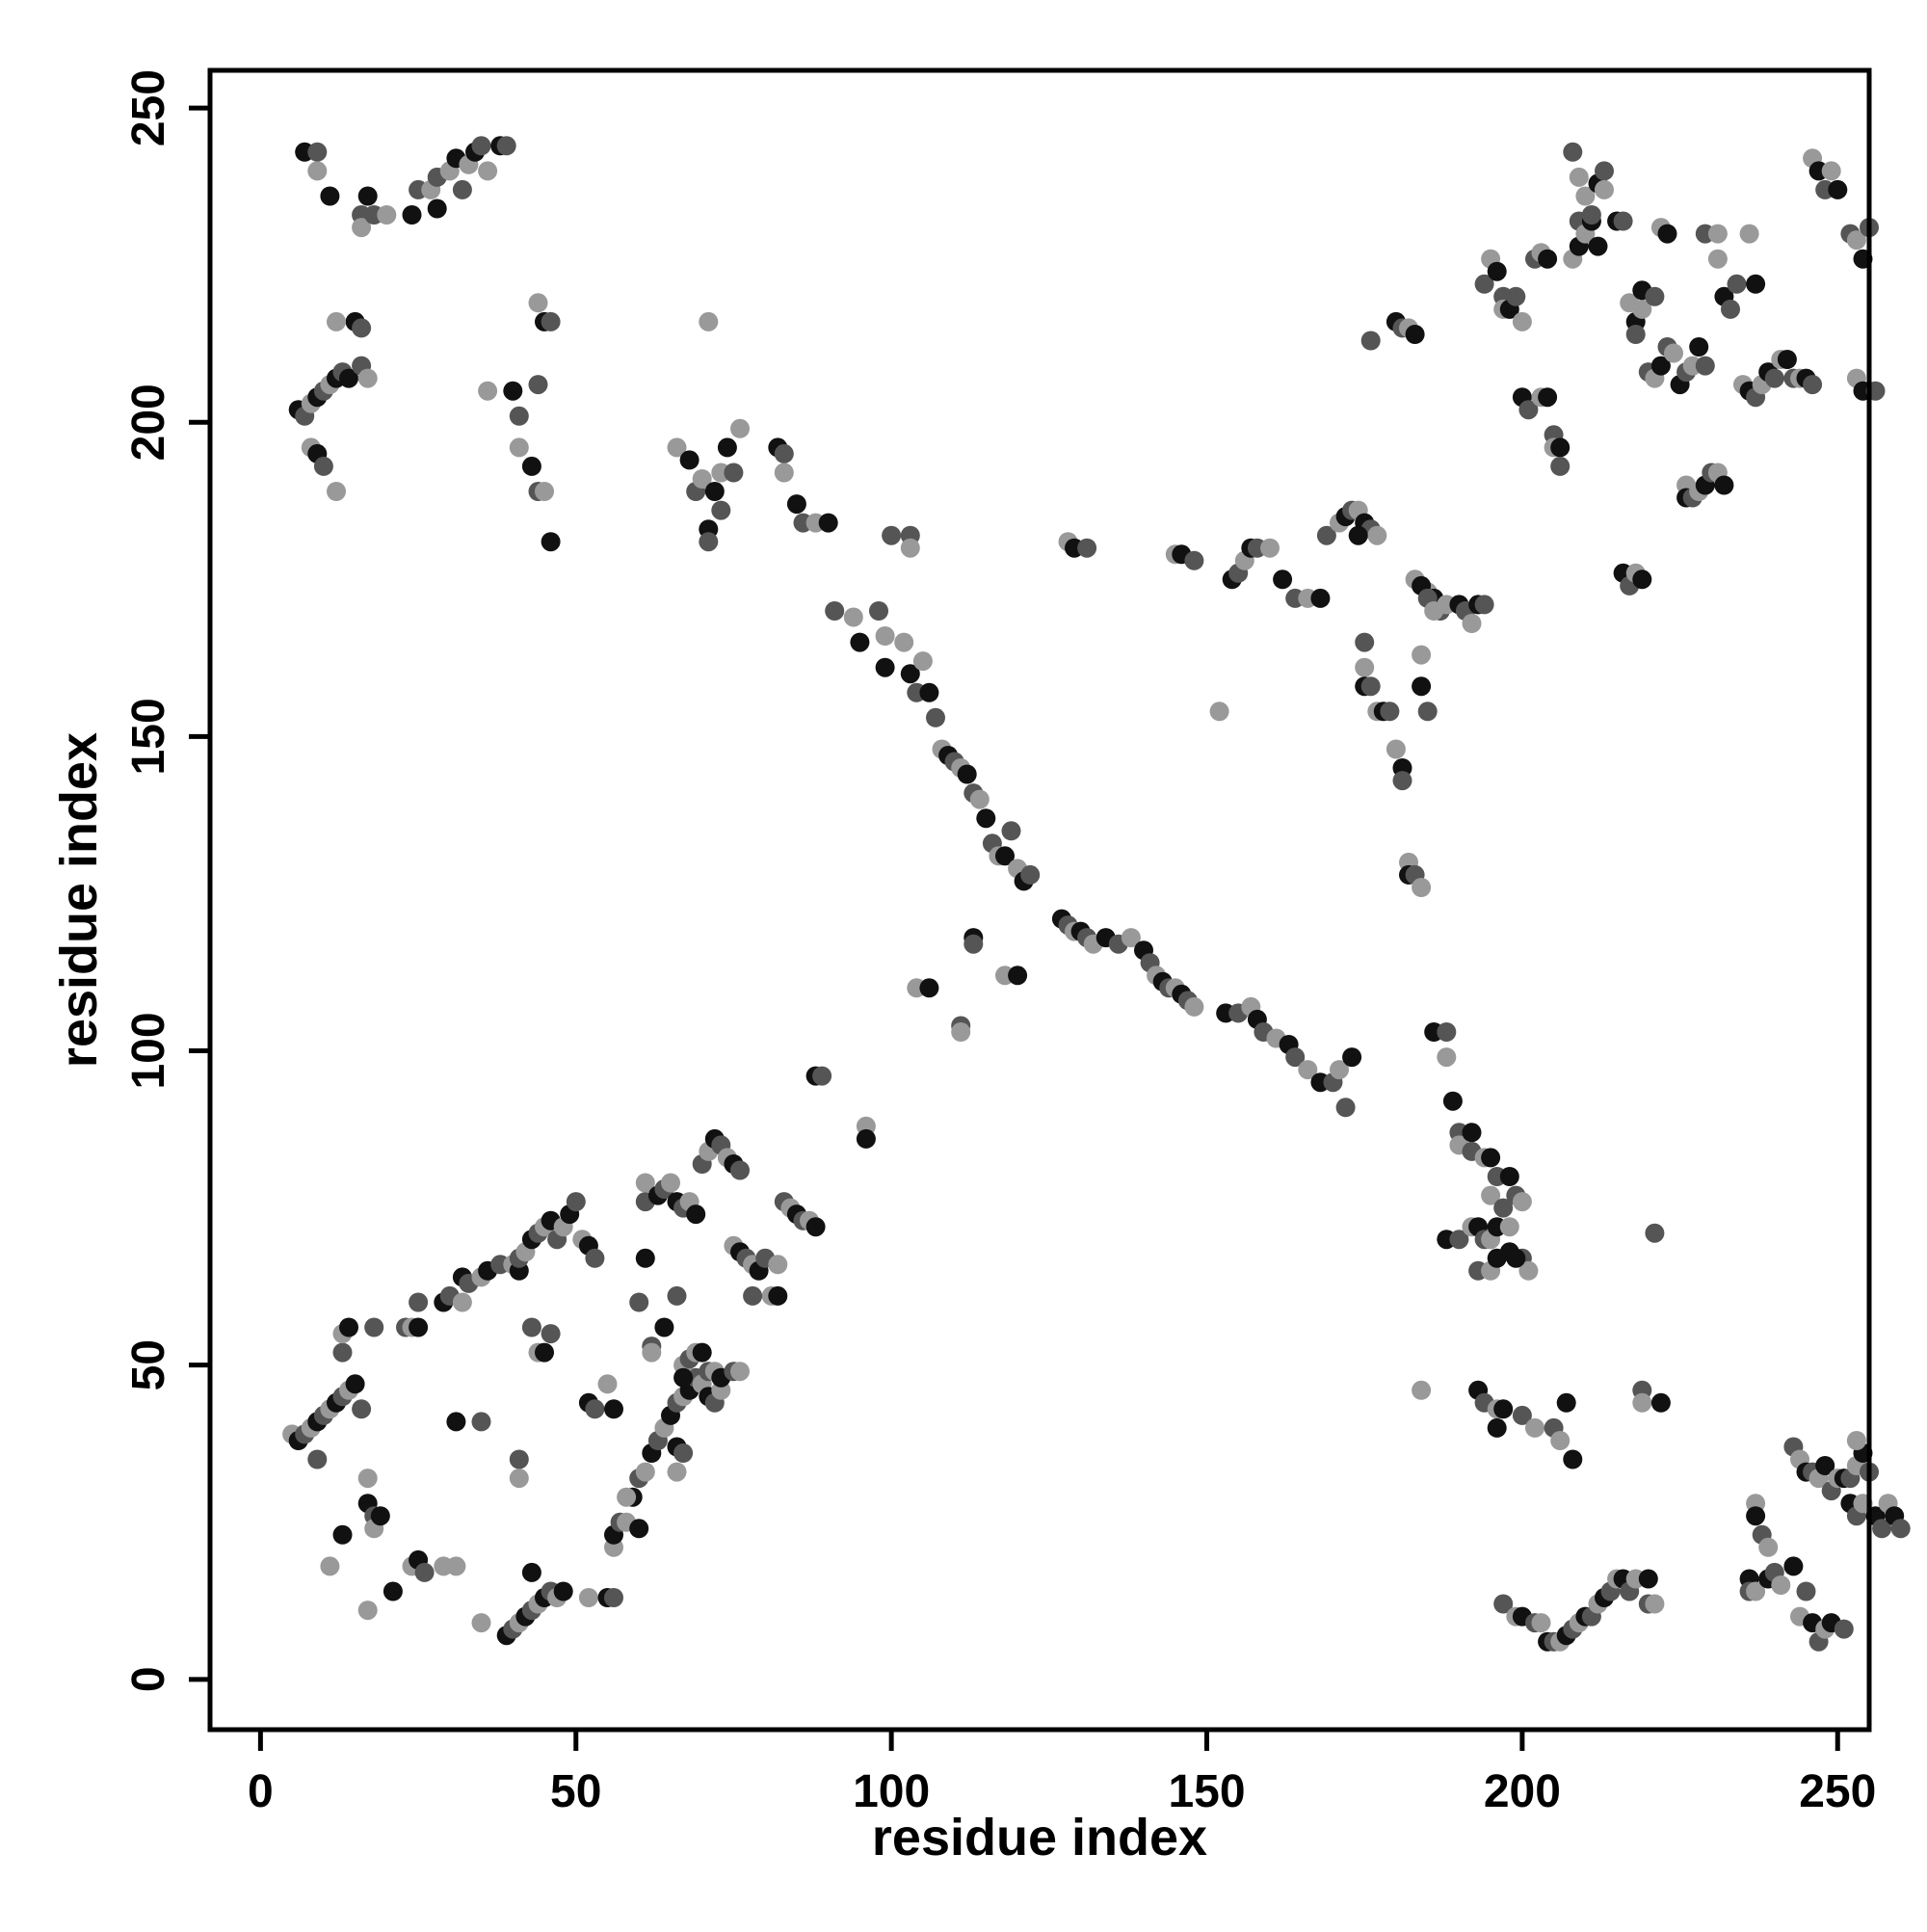 The width and height of the screenshot is (1927, 1932). I want to click on y-axis-title: residue index, so click(79, 900).